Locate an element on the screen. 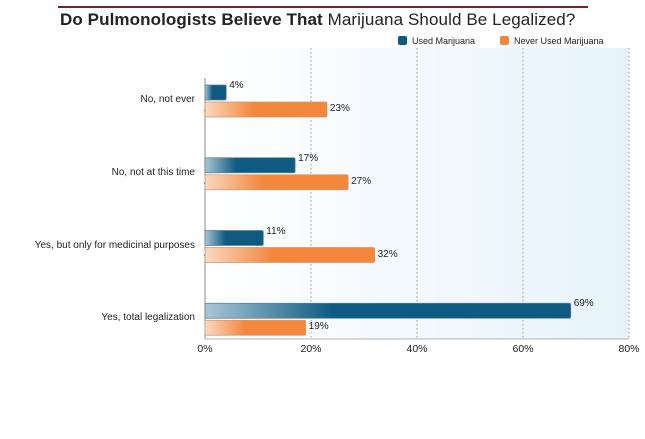  data-label: 23% is located at coordinates (339, 108).